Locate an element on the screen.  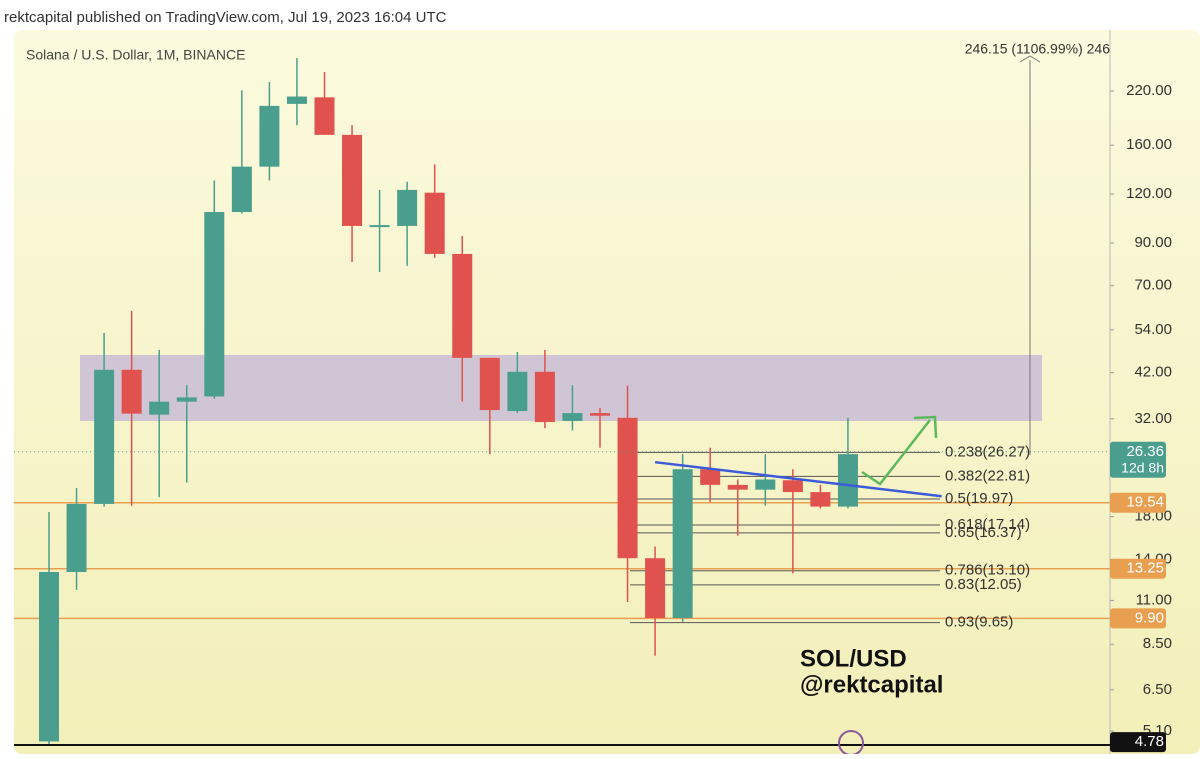
fib-label: 0.382(22.81) is located at coordinates (987, 475).